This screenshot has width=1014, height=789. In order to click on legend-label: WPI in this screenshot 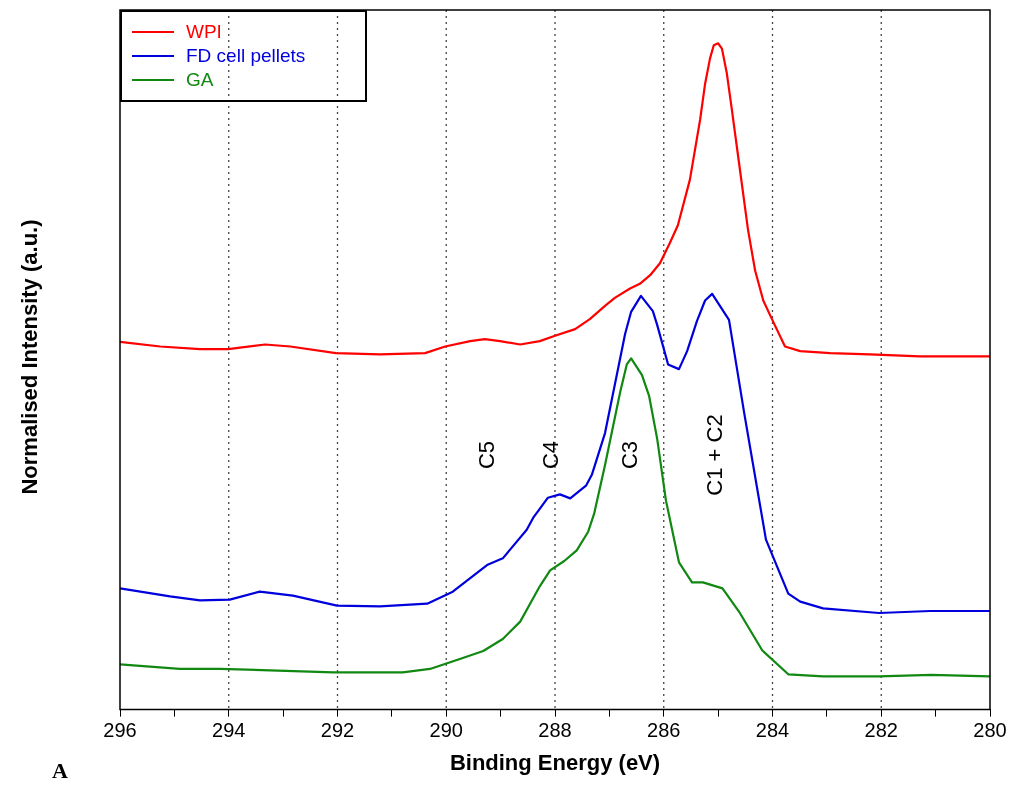, I will do `click(204, 32)`.